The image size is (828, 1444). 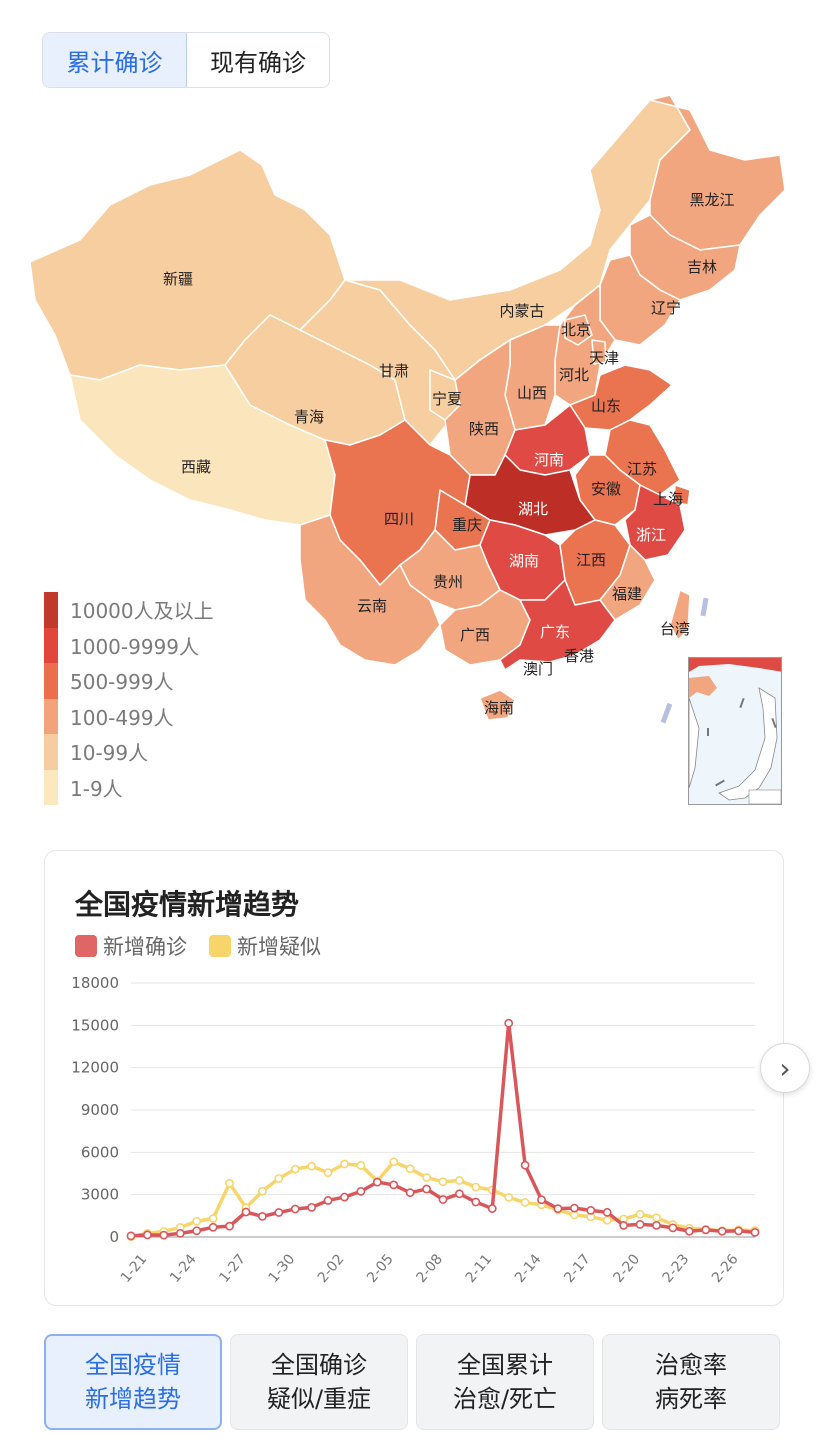 I want to click on province-shanghai, so click(x=682, y=495).